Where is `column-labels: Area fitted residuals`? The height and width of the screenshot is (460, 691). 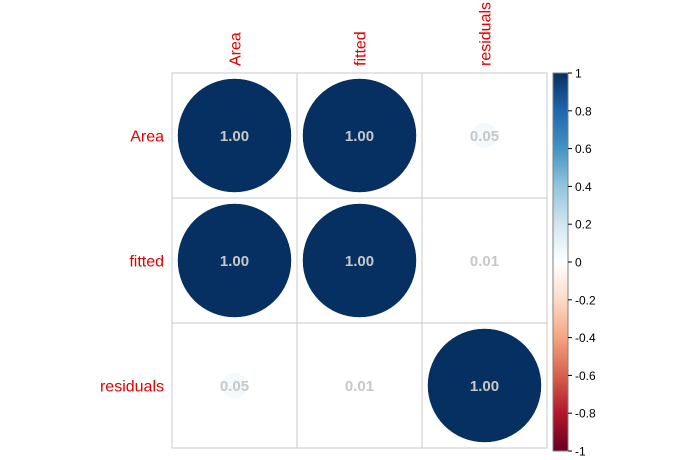 column-labels: Area fitted residuals is located at coordinates (361, 34).